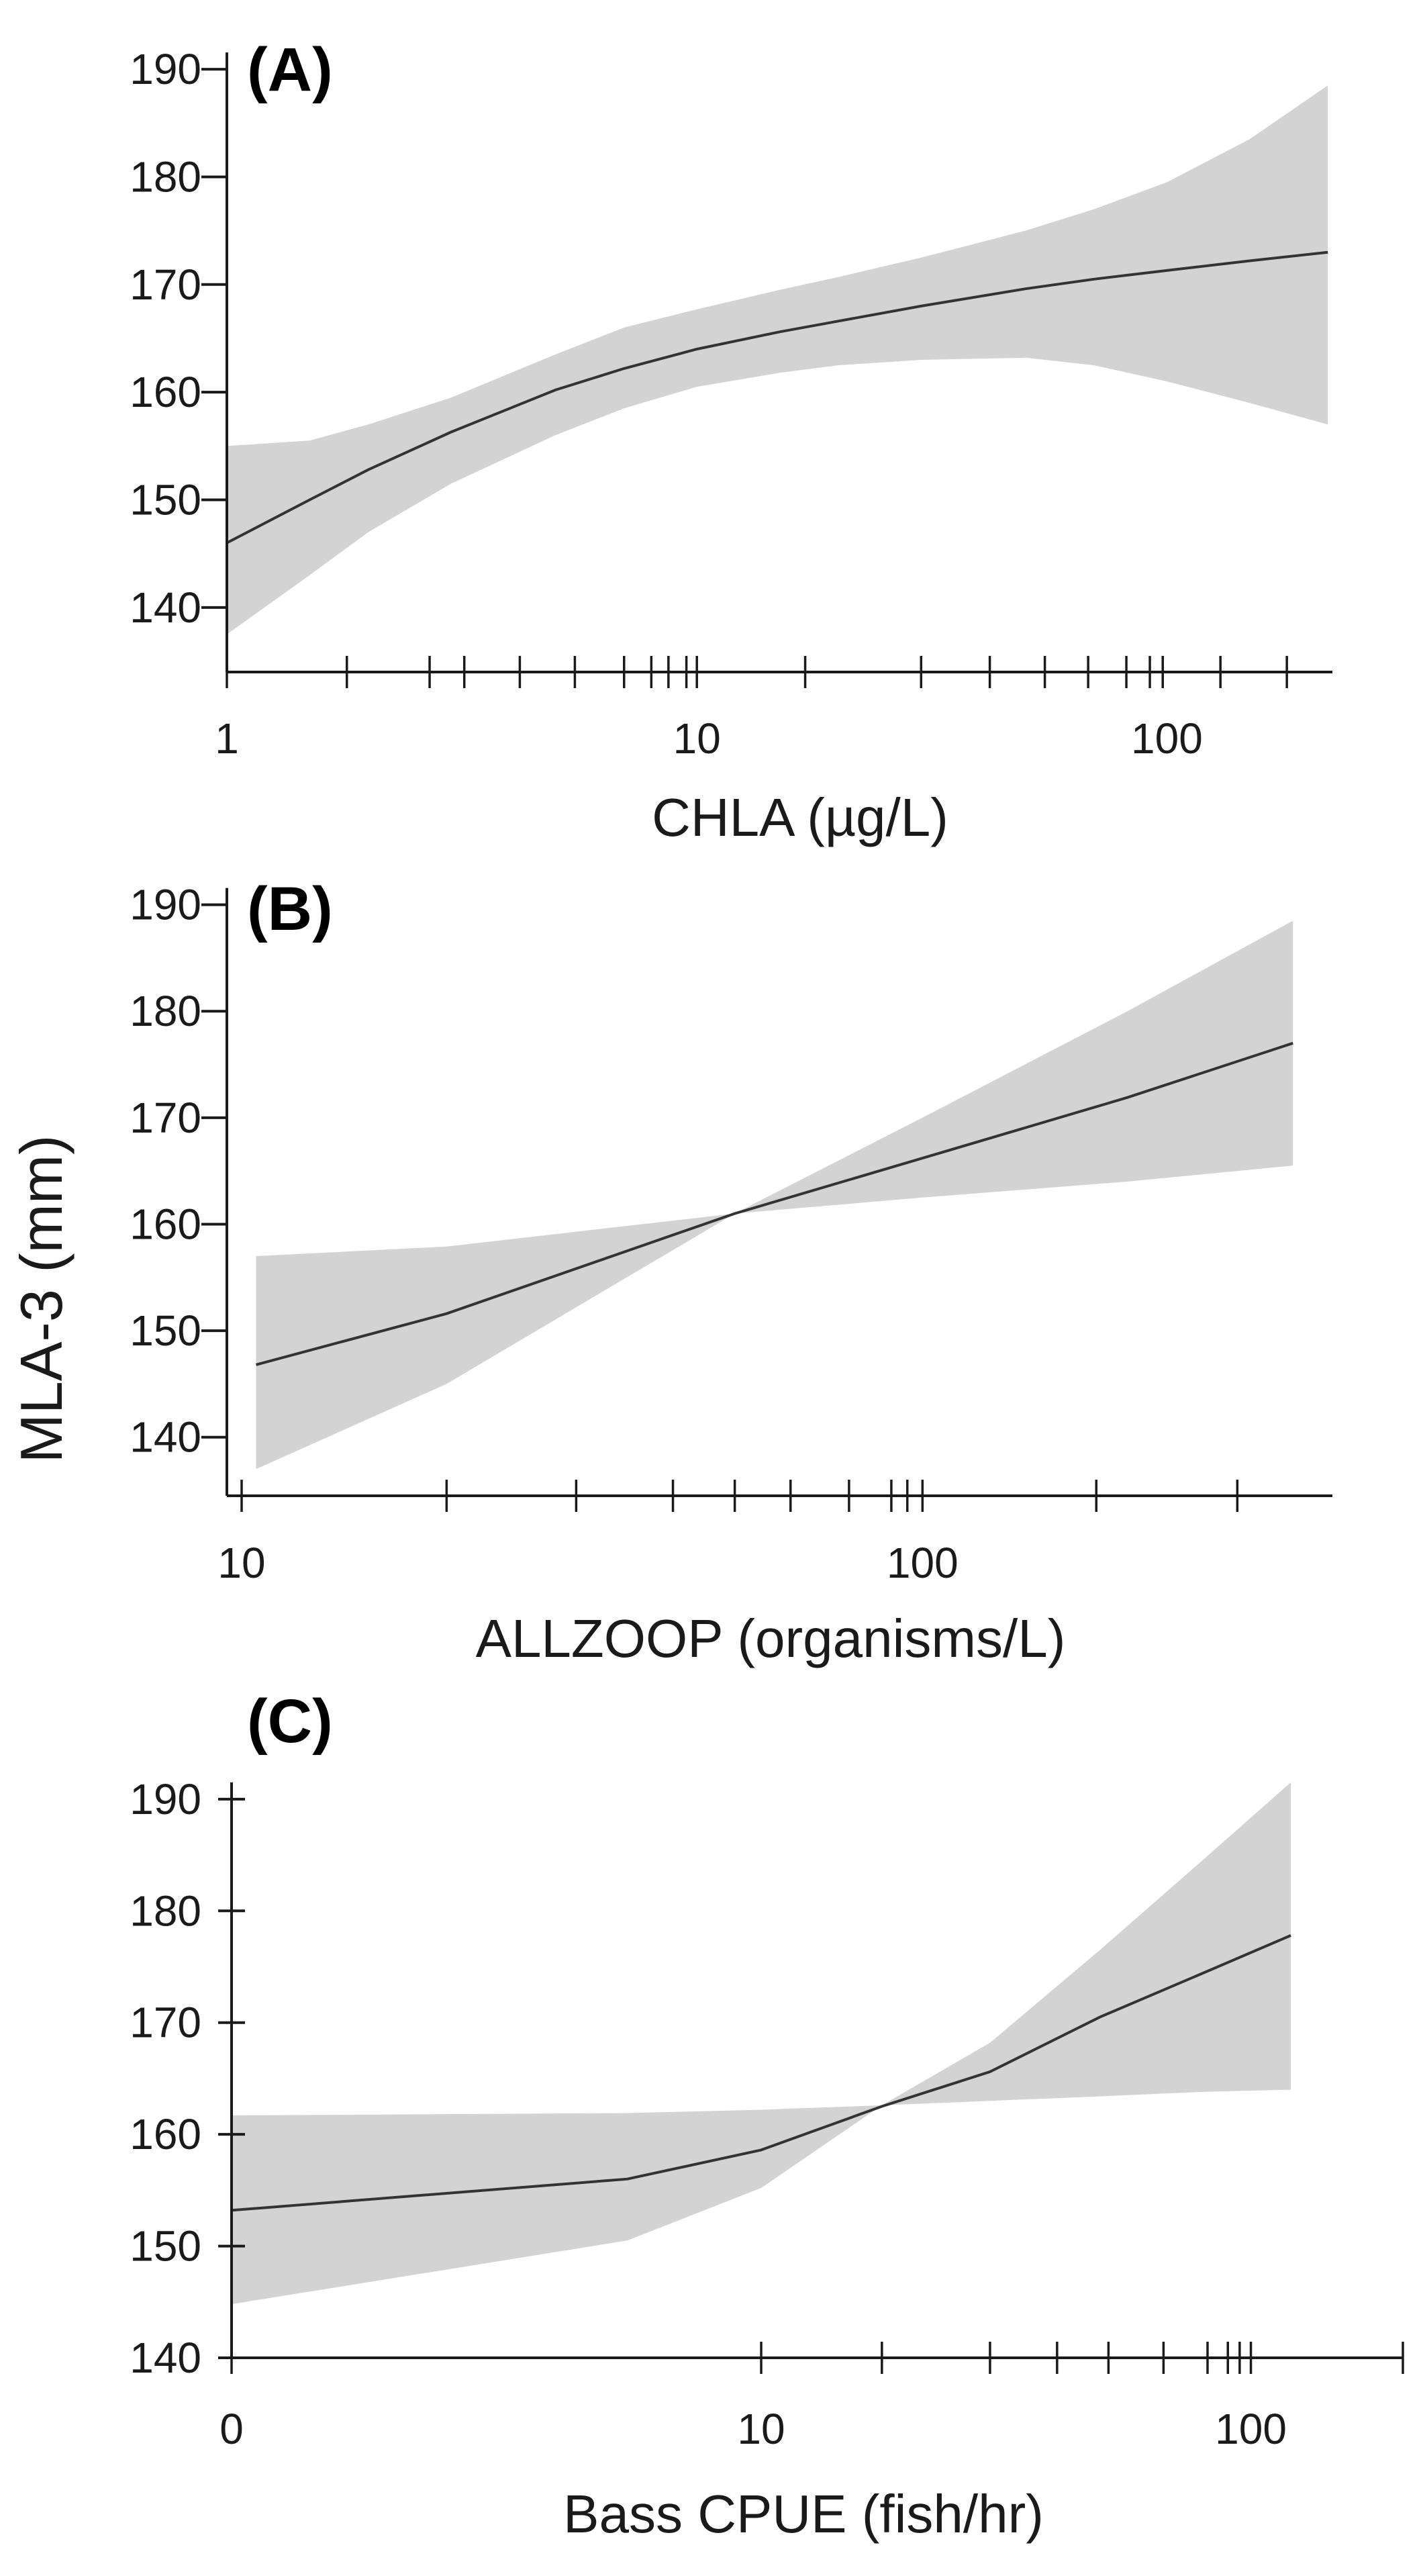 This screenshot has height=2576, width=1421. What do you see at coordinates (290, 909) in the screenshot?
I see `panel-label: (B)` at bounding box center [290, 909].